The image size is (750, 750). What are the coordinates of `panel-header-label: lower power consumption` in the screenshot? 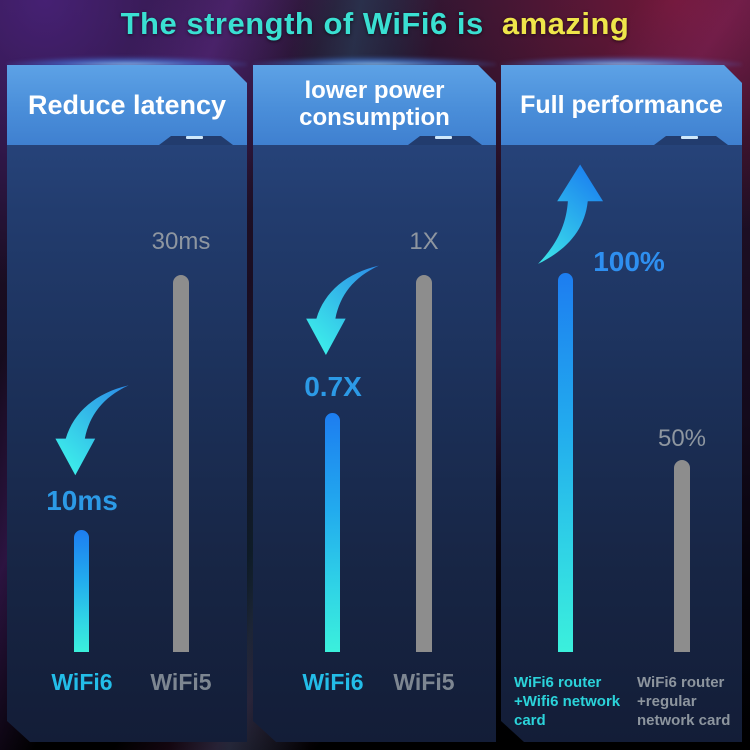 It's located at (374, 104).